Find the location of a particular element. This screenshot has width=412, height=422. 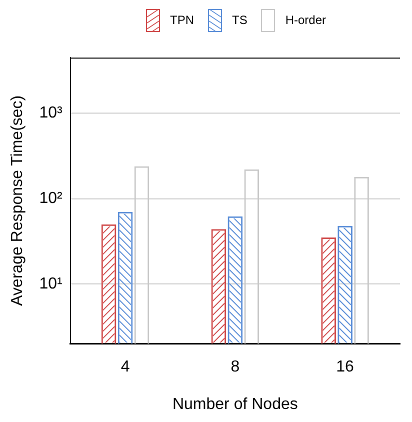

x-tick-label: 4 is located at coordinates (125, 367).